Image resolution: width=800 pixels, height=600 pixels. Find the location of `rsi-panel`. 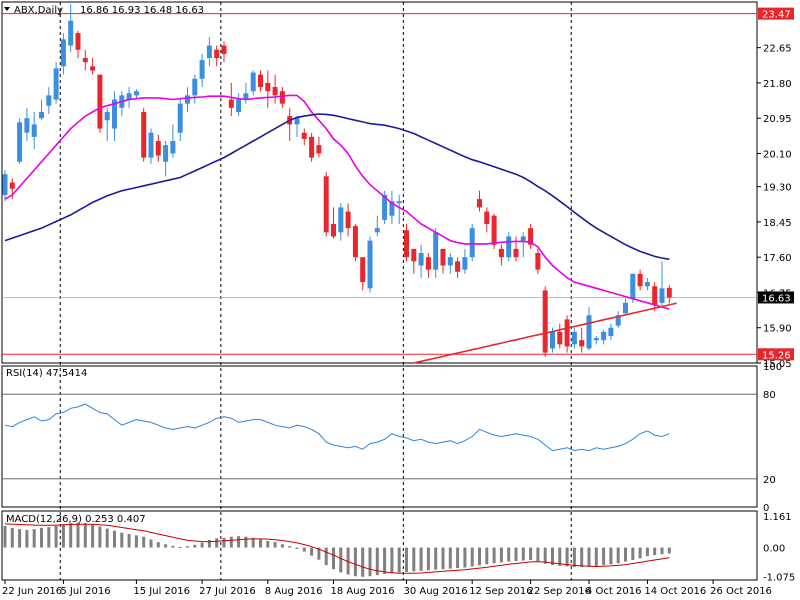

rsi-panel is located at coordinates (379, 436).